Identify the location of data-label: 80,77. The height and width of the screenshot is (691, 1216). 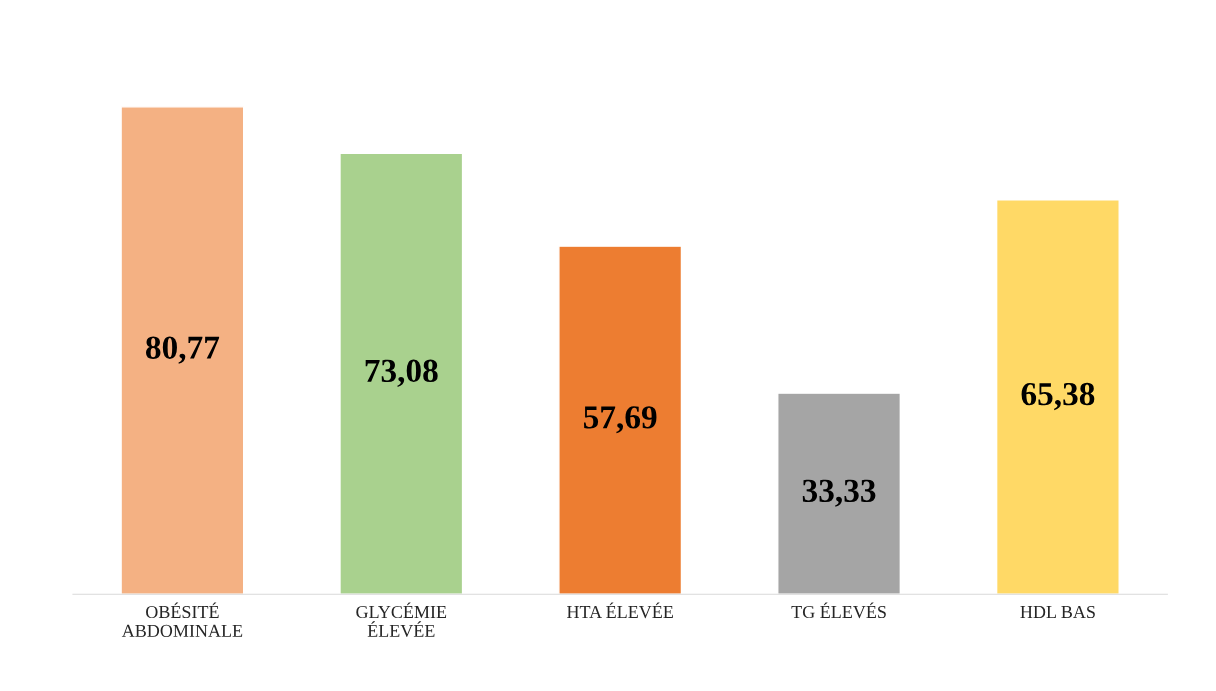
(183, 350).